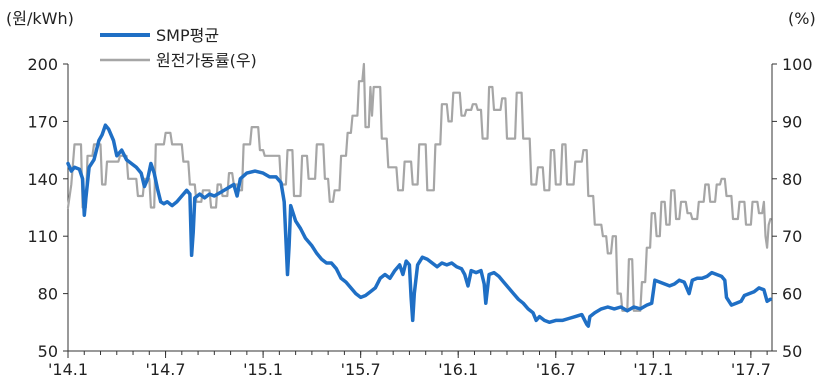 This screenshot has width=836, height=382. I want to click on left-tick-label: 110, so click(42, 236).